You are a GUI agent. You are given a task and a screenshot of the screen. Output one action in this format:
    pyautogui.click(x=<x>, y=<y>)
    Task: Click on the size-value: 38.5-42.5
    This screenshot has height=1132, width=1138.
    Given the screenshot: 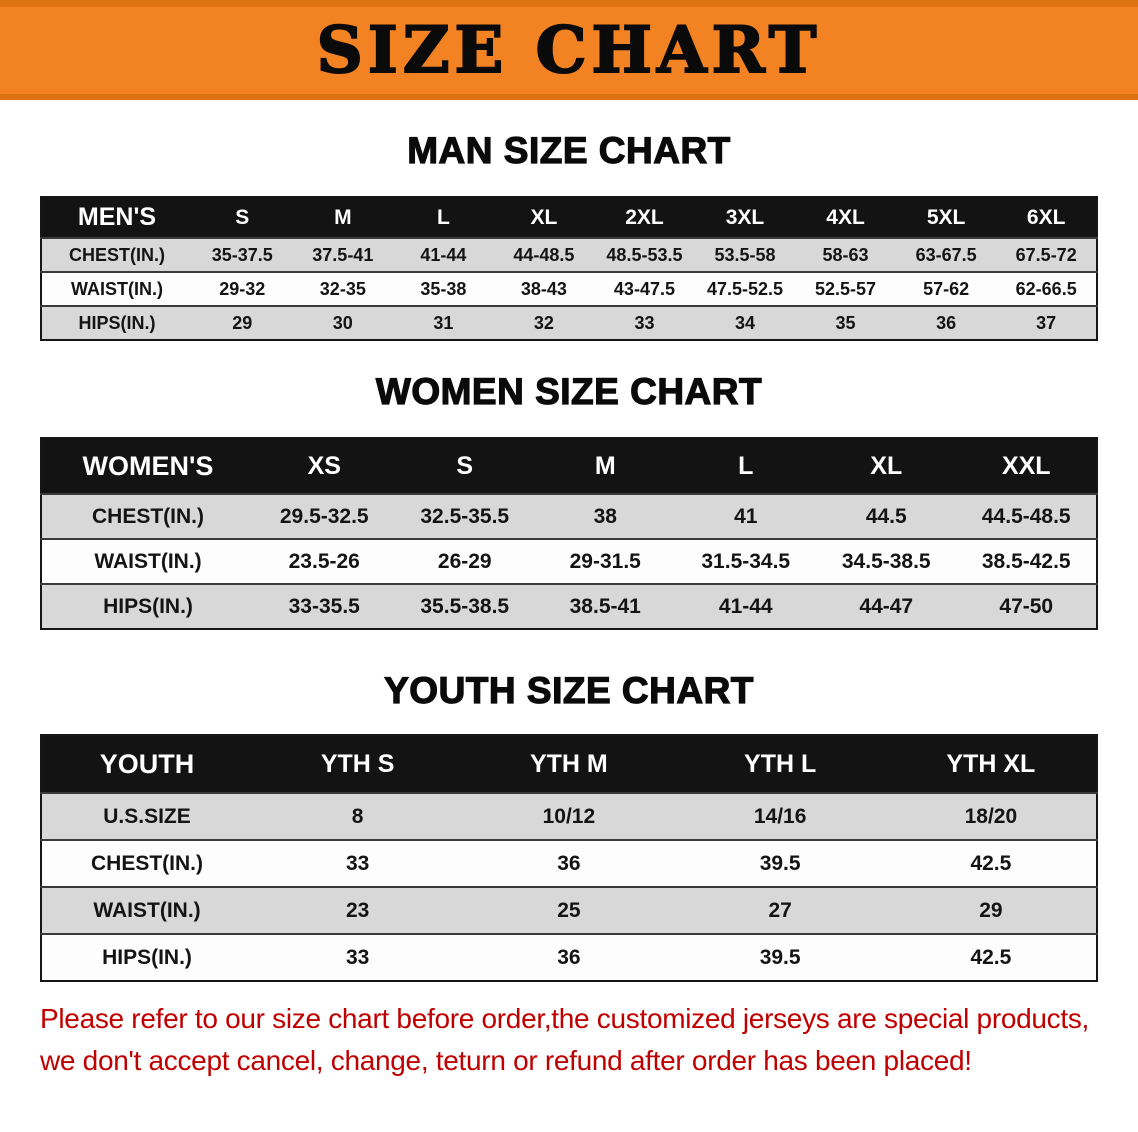 What is the action you would take?
    pyautogui.click(x=1026, y=561)
    